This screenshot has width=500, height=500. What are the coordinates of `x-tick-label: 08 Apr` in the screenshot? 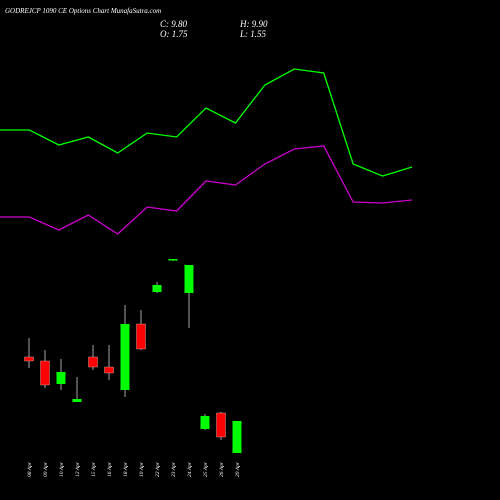 It's located at (30, 469).